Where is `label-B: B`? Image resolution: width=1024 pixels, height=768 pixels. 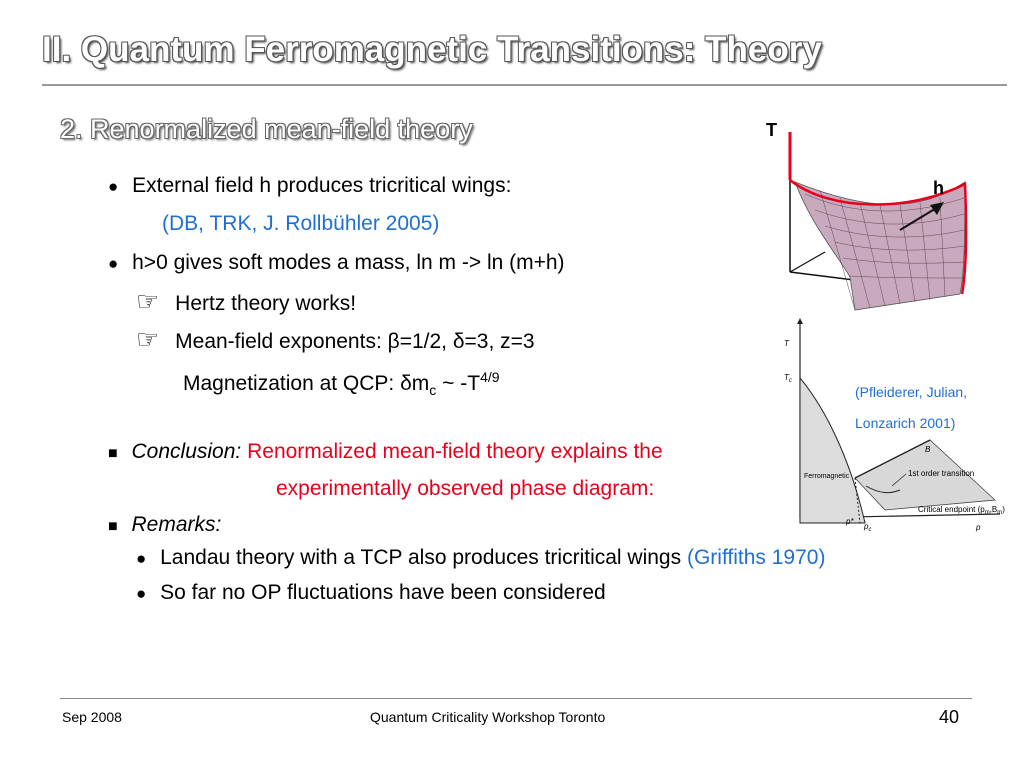
label-B: B is located at coordinates (928, 449).